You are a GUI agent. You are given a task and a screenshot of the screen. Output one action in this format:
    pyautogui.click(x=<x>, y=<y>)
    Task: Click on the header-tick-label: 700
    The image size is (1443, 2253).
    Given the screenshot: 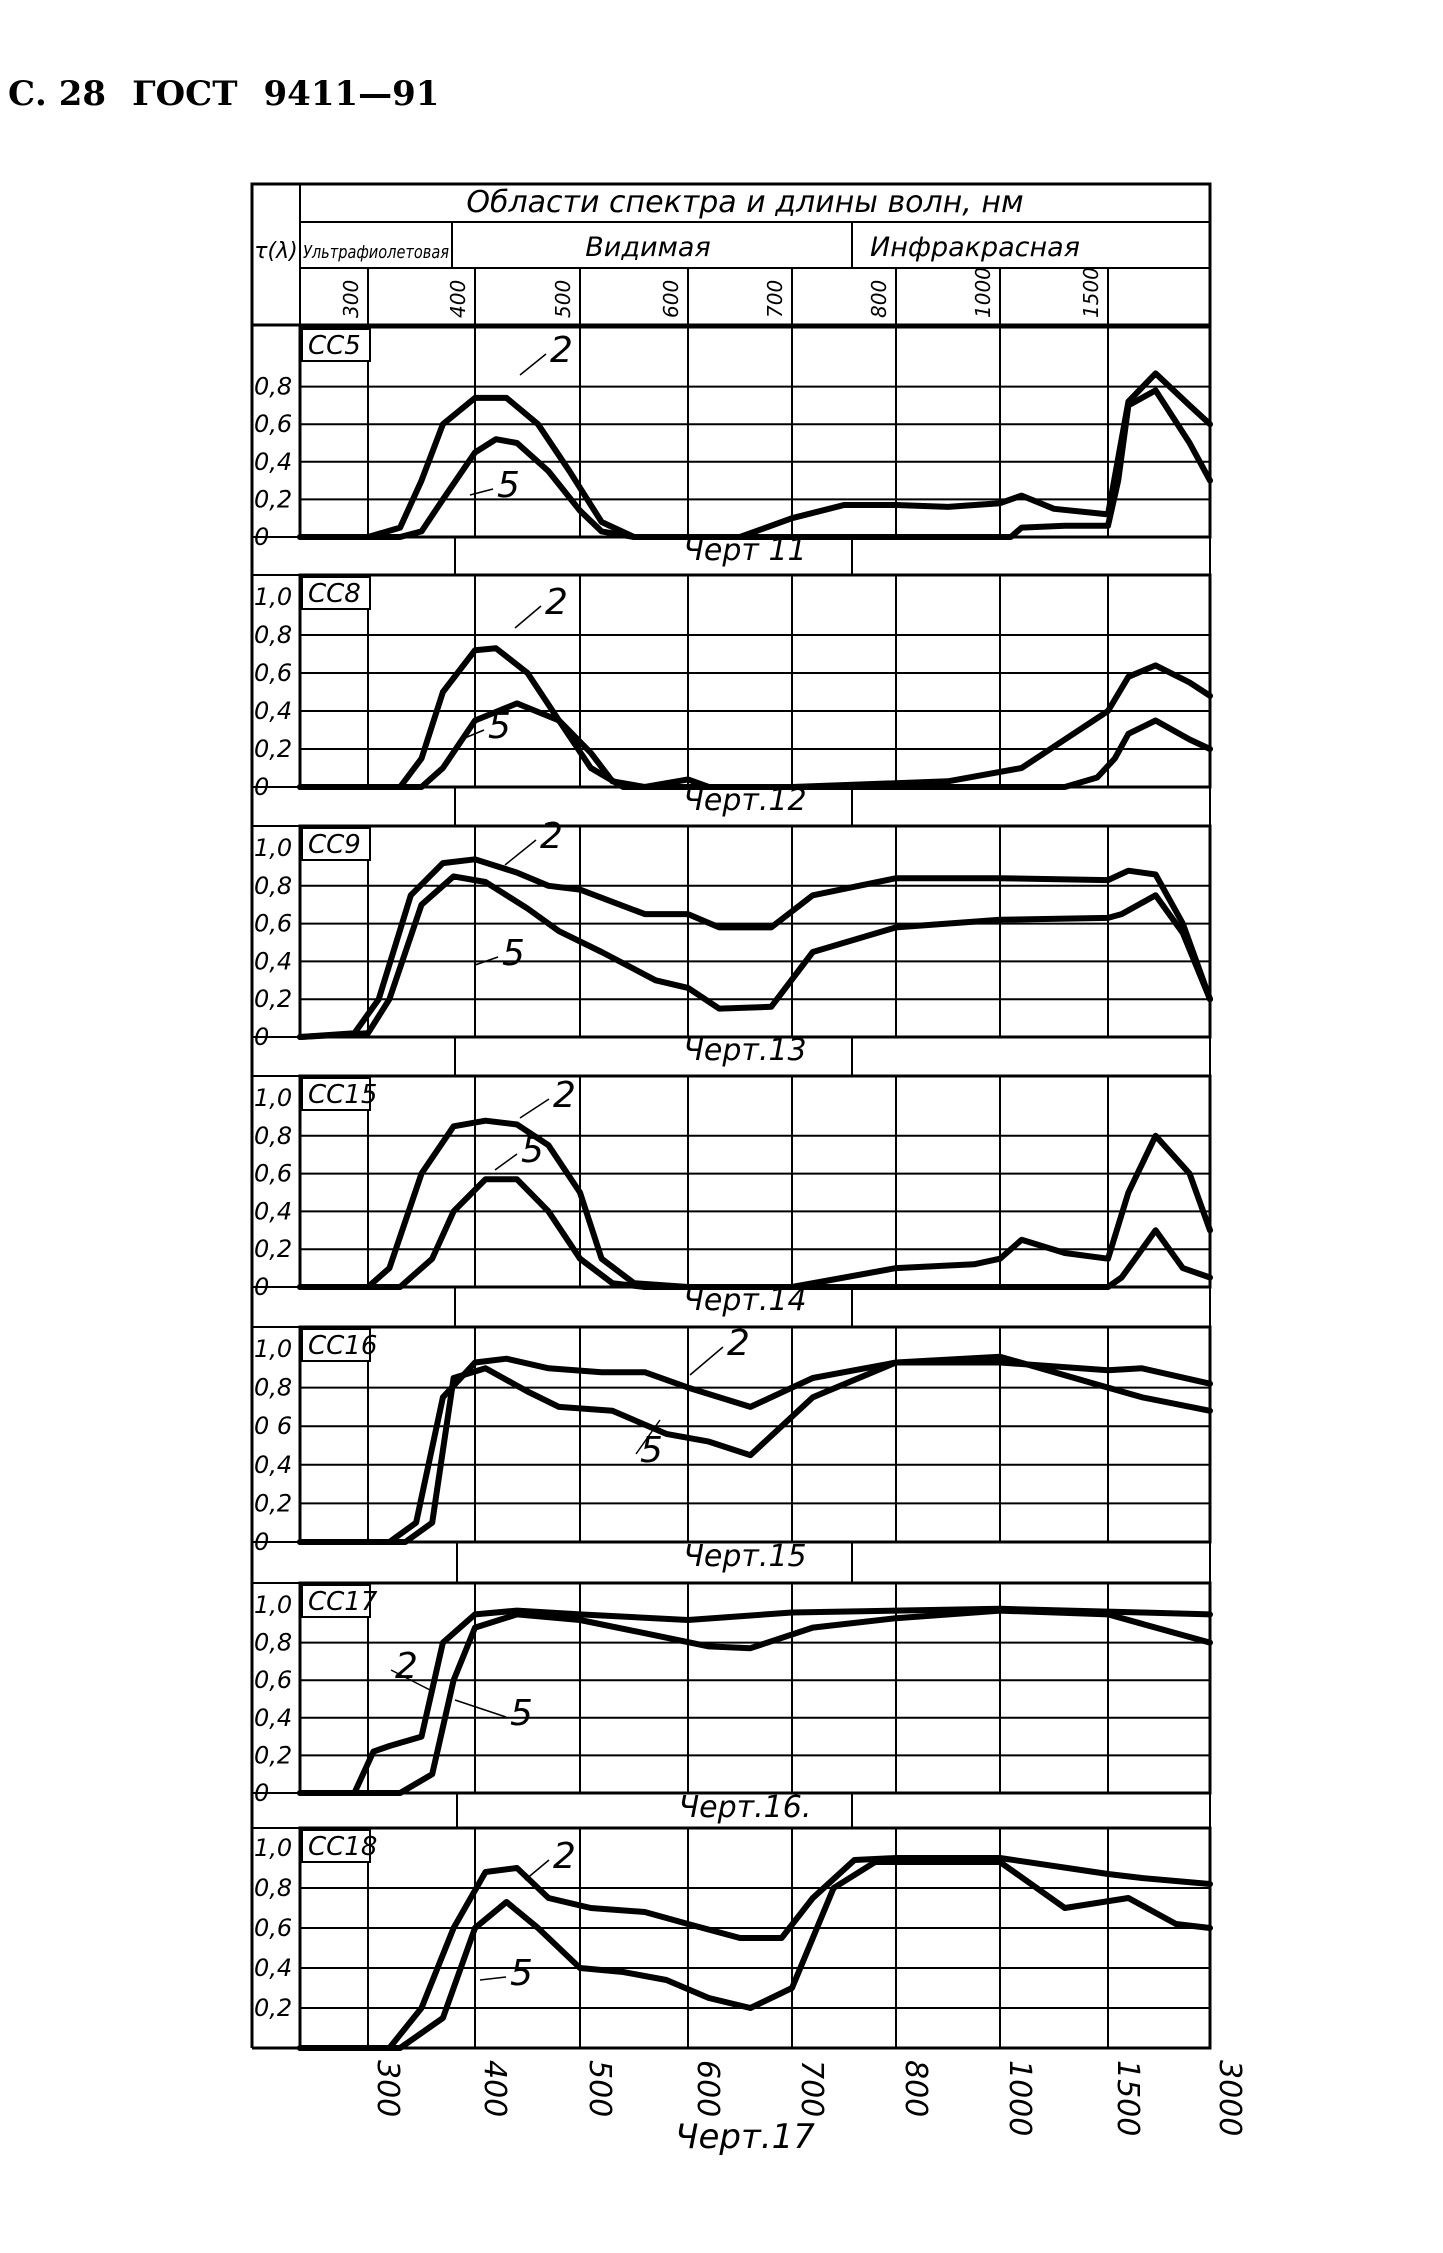 What is the action you would take?
    pyautogui.click(x=775, y=299)
    